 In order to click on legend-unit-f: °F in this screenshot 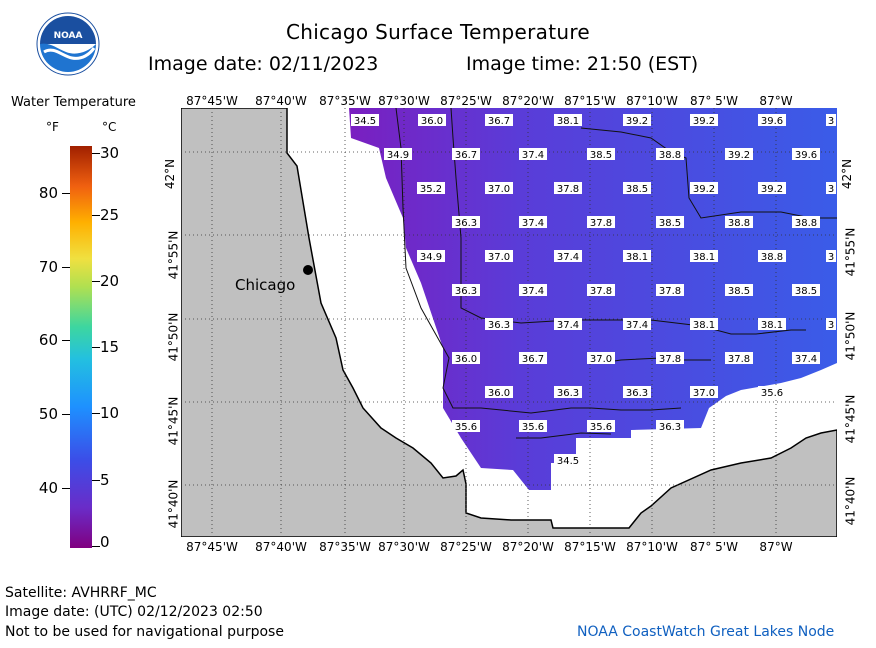, I will do `click(52, 127)`.